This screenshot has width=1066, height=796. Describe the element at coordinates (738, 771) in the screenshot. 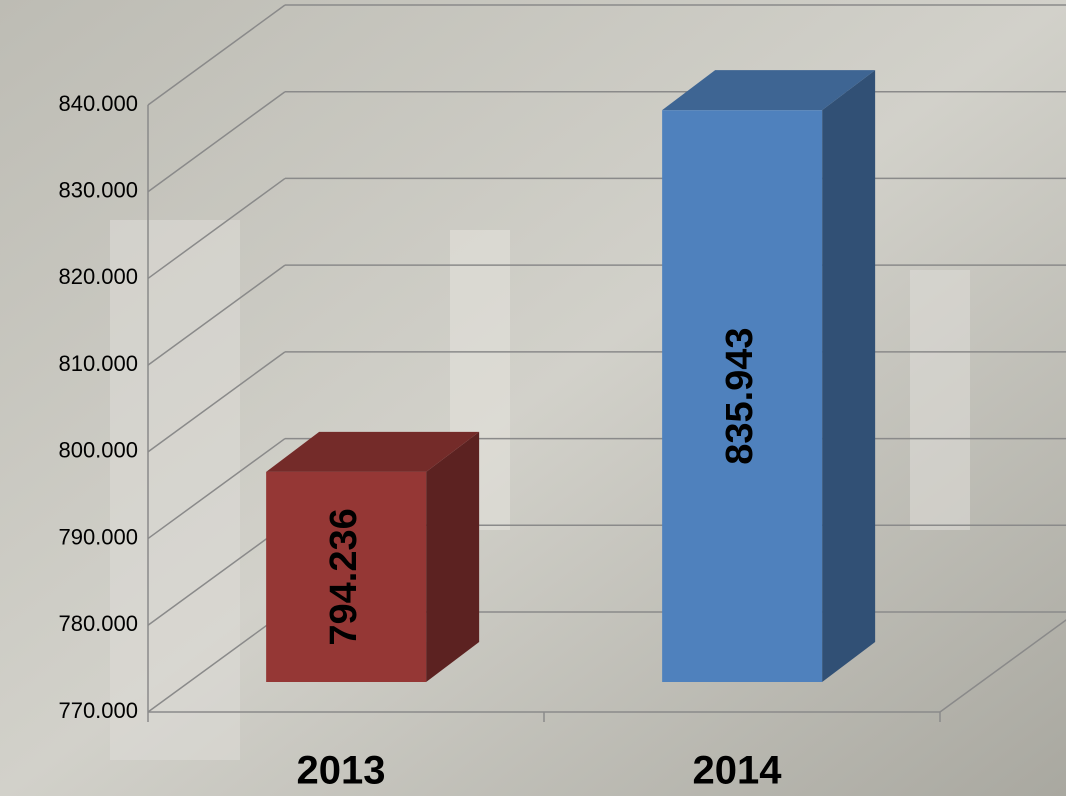

I see `x-tick-label: 2014` at that location.